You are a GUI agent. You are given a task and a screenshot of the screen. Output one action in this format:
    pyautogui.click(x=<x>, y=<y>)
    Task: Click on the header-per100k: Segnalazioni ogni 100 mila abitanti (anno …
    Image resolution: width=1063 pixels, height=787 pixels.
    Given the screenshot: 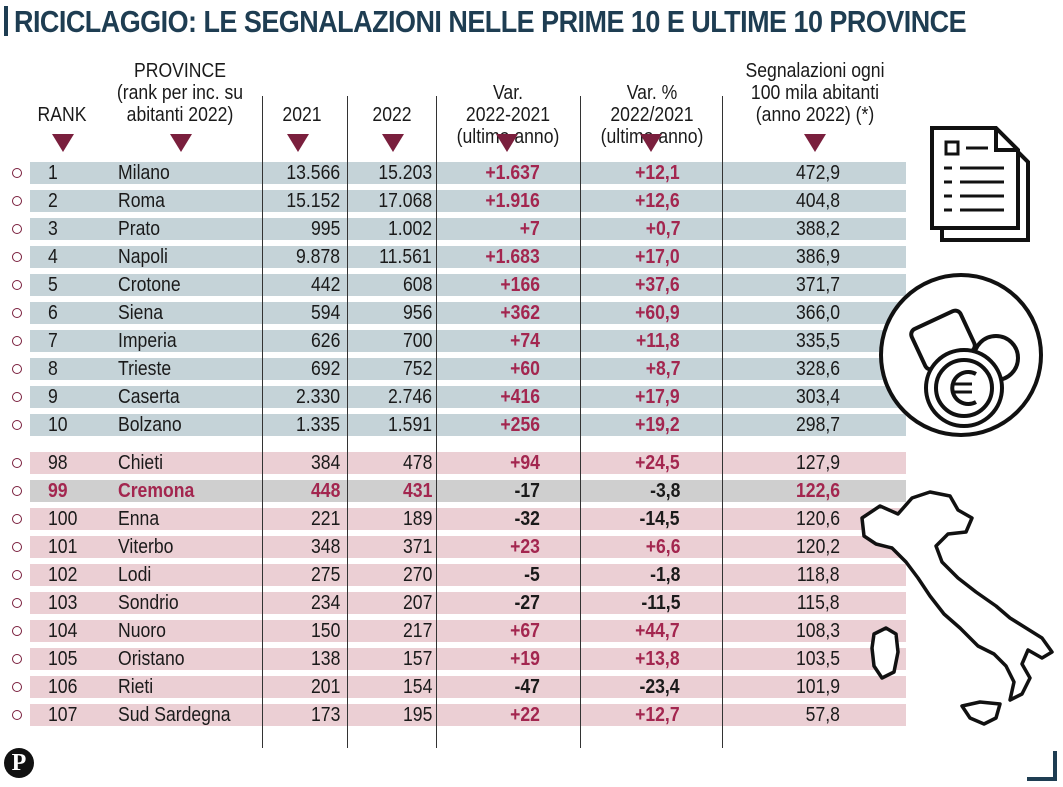 What is the action you would take?
    pyautogui.click(x=815, y=93)
    